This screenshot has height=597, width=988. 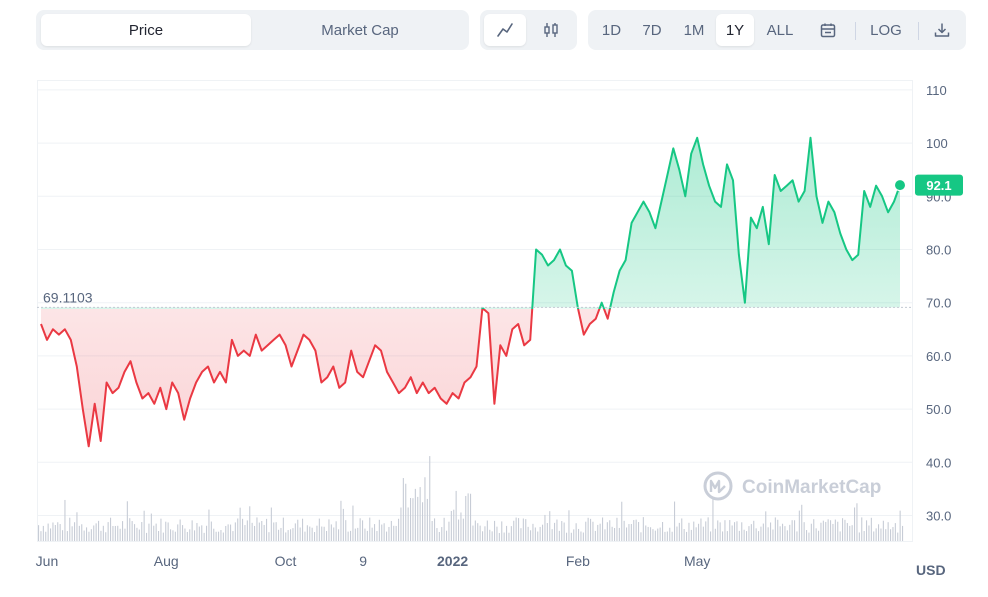 What do you see at coordinates (652, 30) in the screenshot?
I see `range-7d-button: 7D` at bounding box center [652, 30].